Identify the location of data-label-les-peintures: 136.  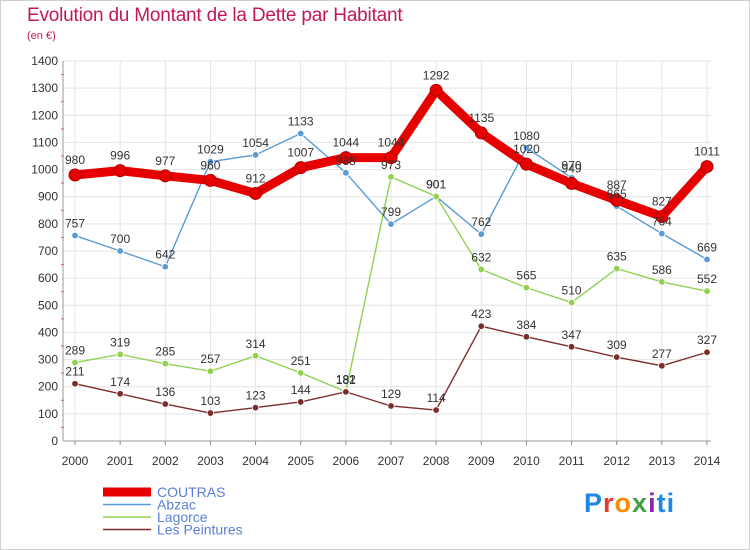
(165, 392).